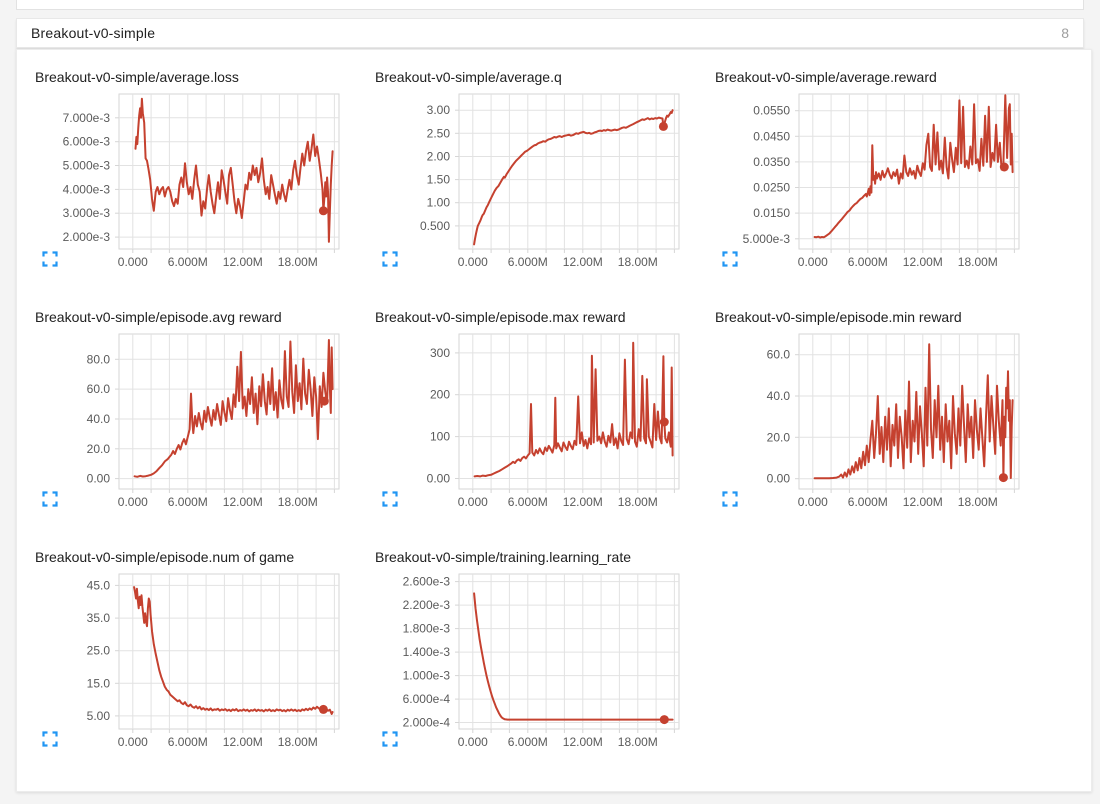 Image resolution: width=1100 pixels, height=804 pixels. Describe the element at coordinates (137, 77) in the screenshot. I see `chart-title: Breakout-v0-simple/average.loss` at that location.